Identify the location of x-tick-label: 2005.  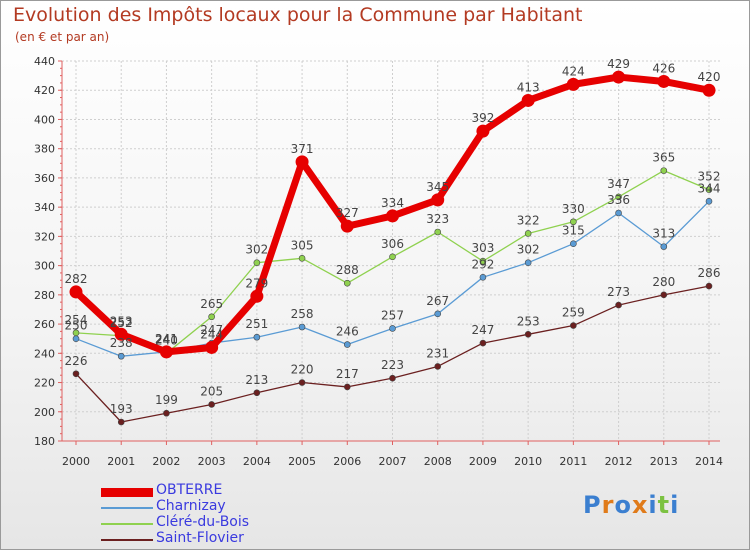
(302, 461).